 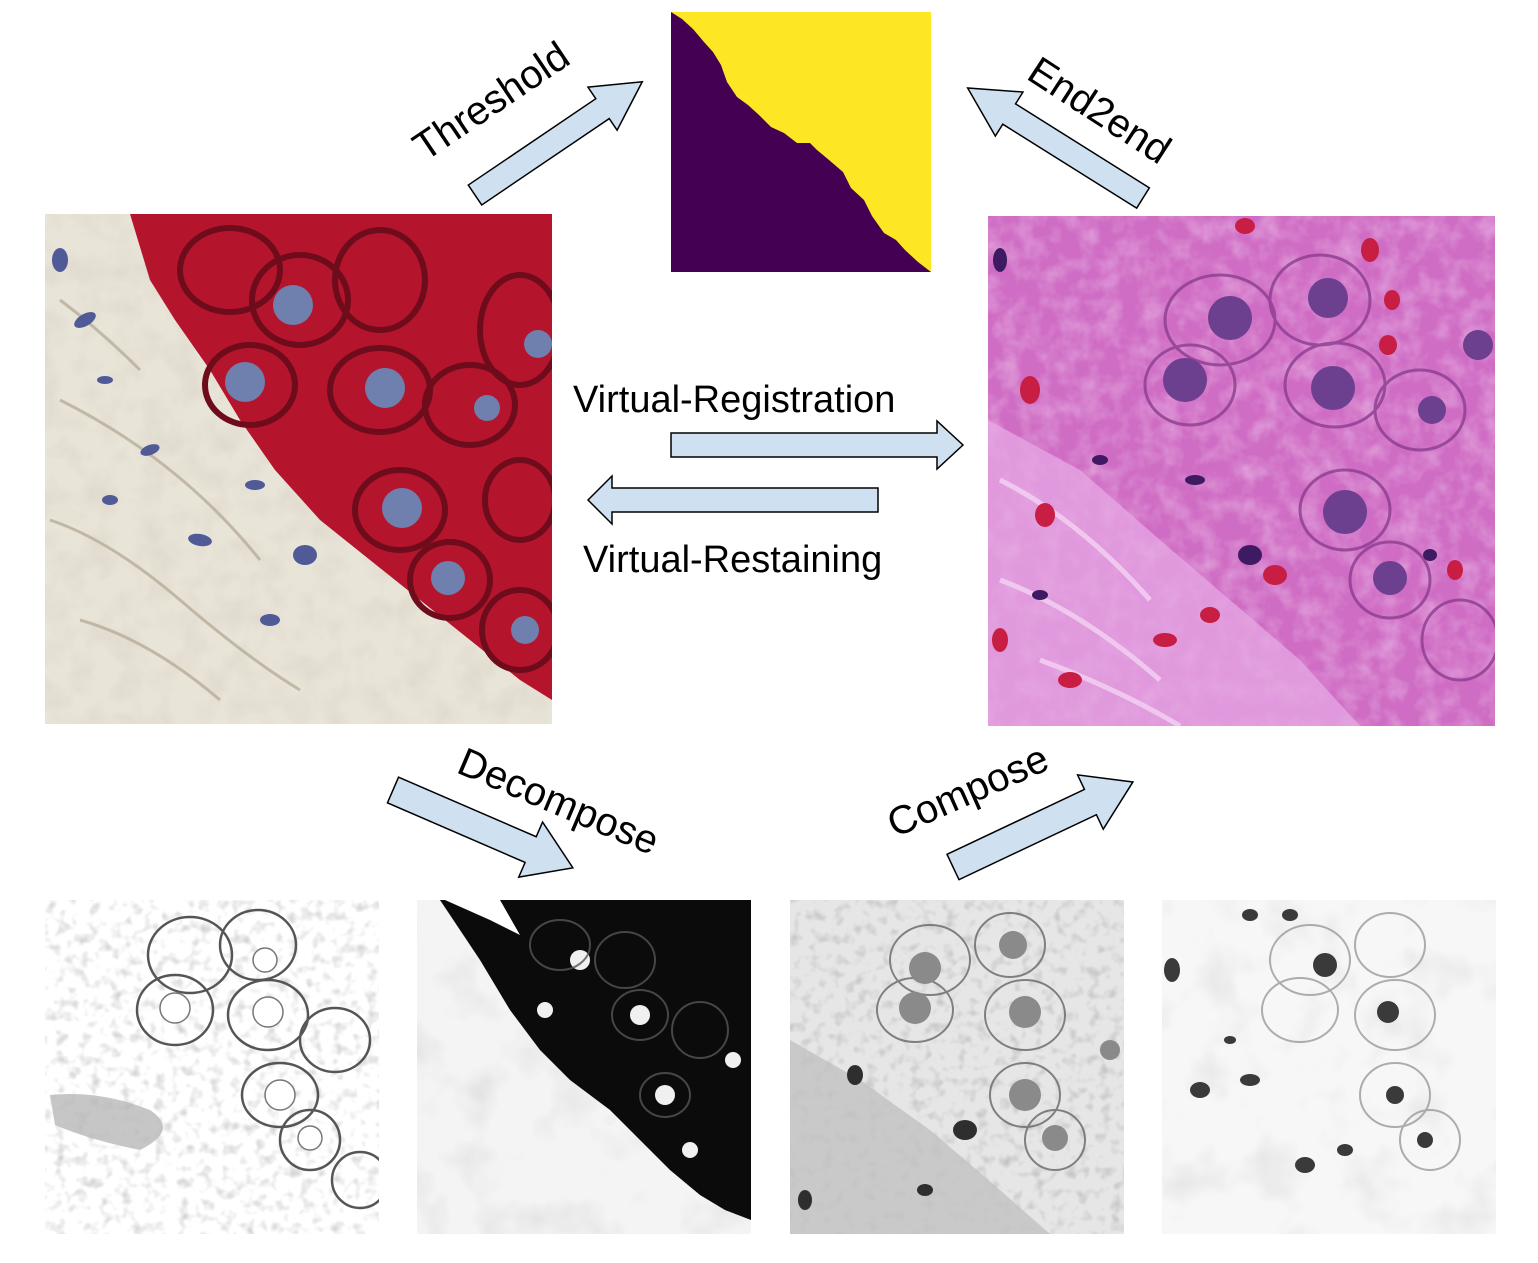 I want to click on end2end-label: End2end, so click(x=1099, y=111).